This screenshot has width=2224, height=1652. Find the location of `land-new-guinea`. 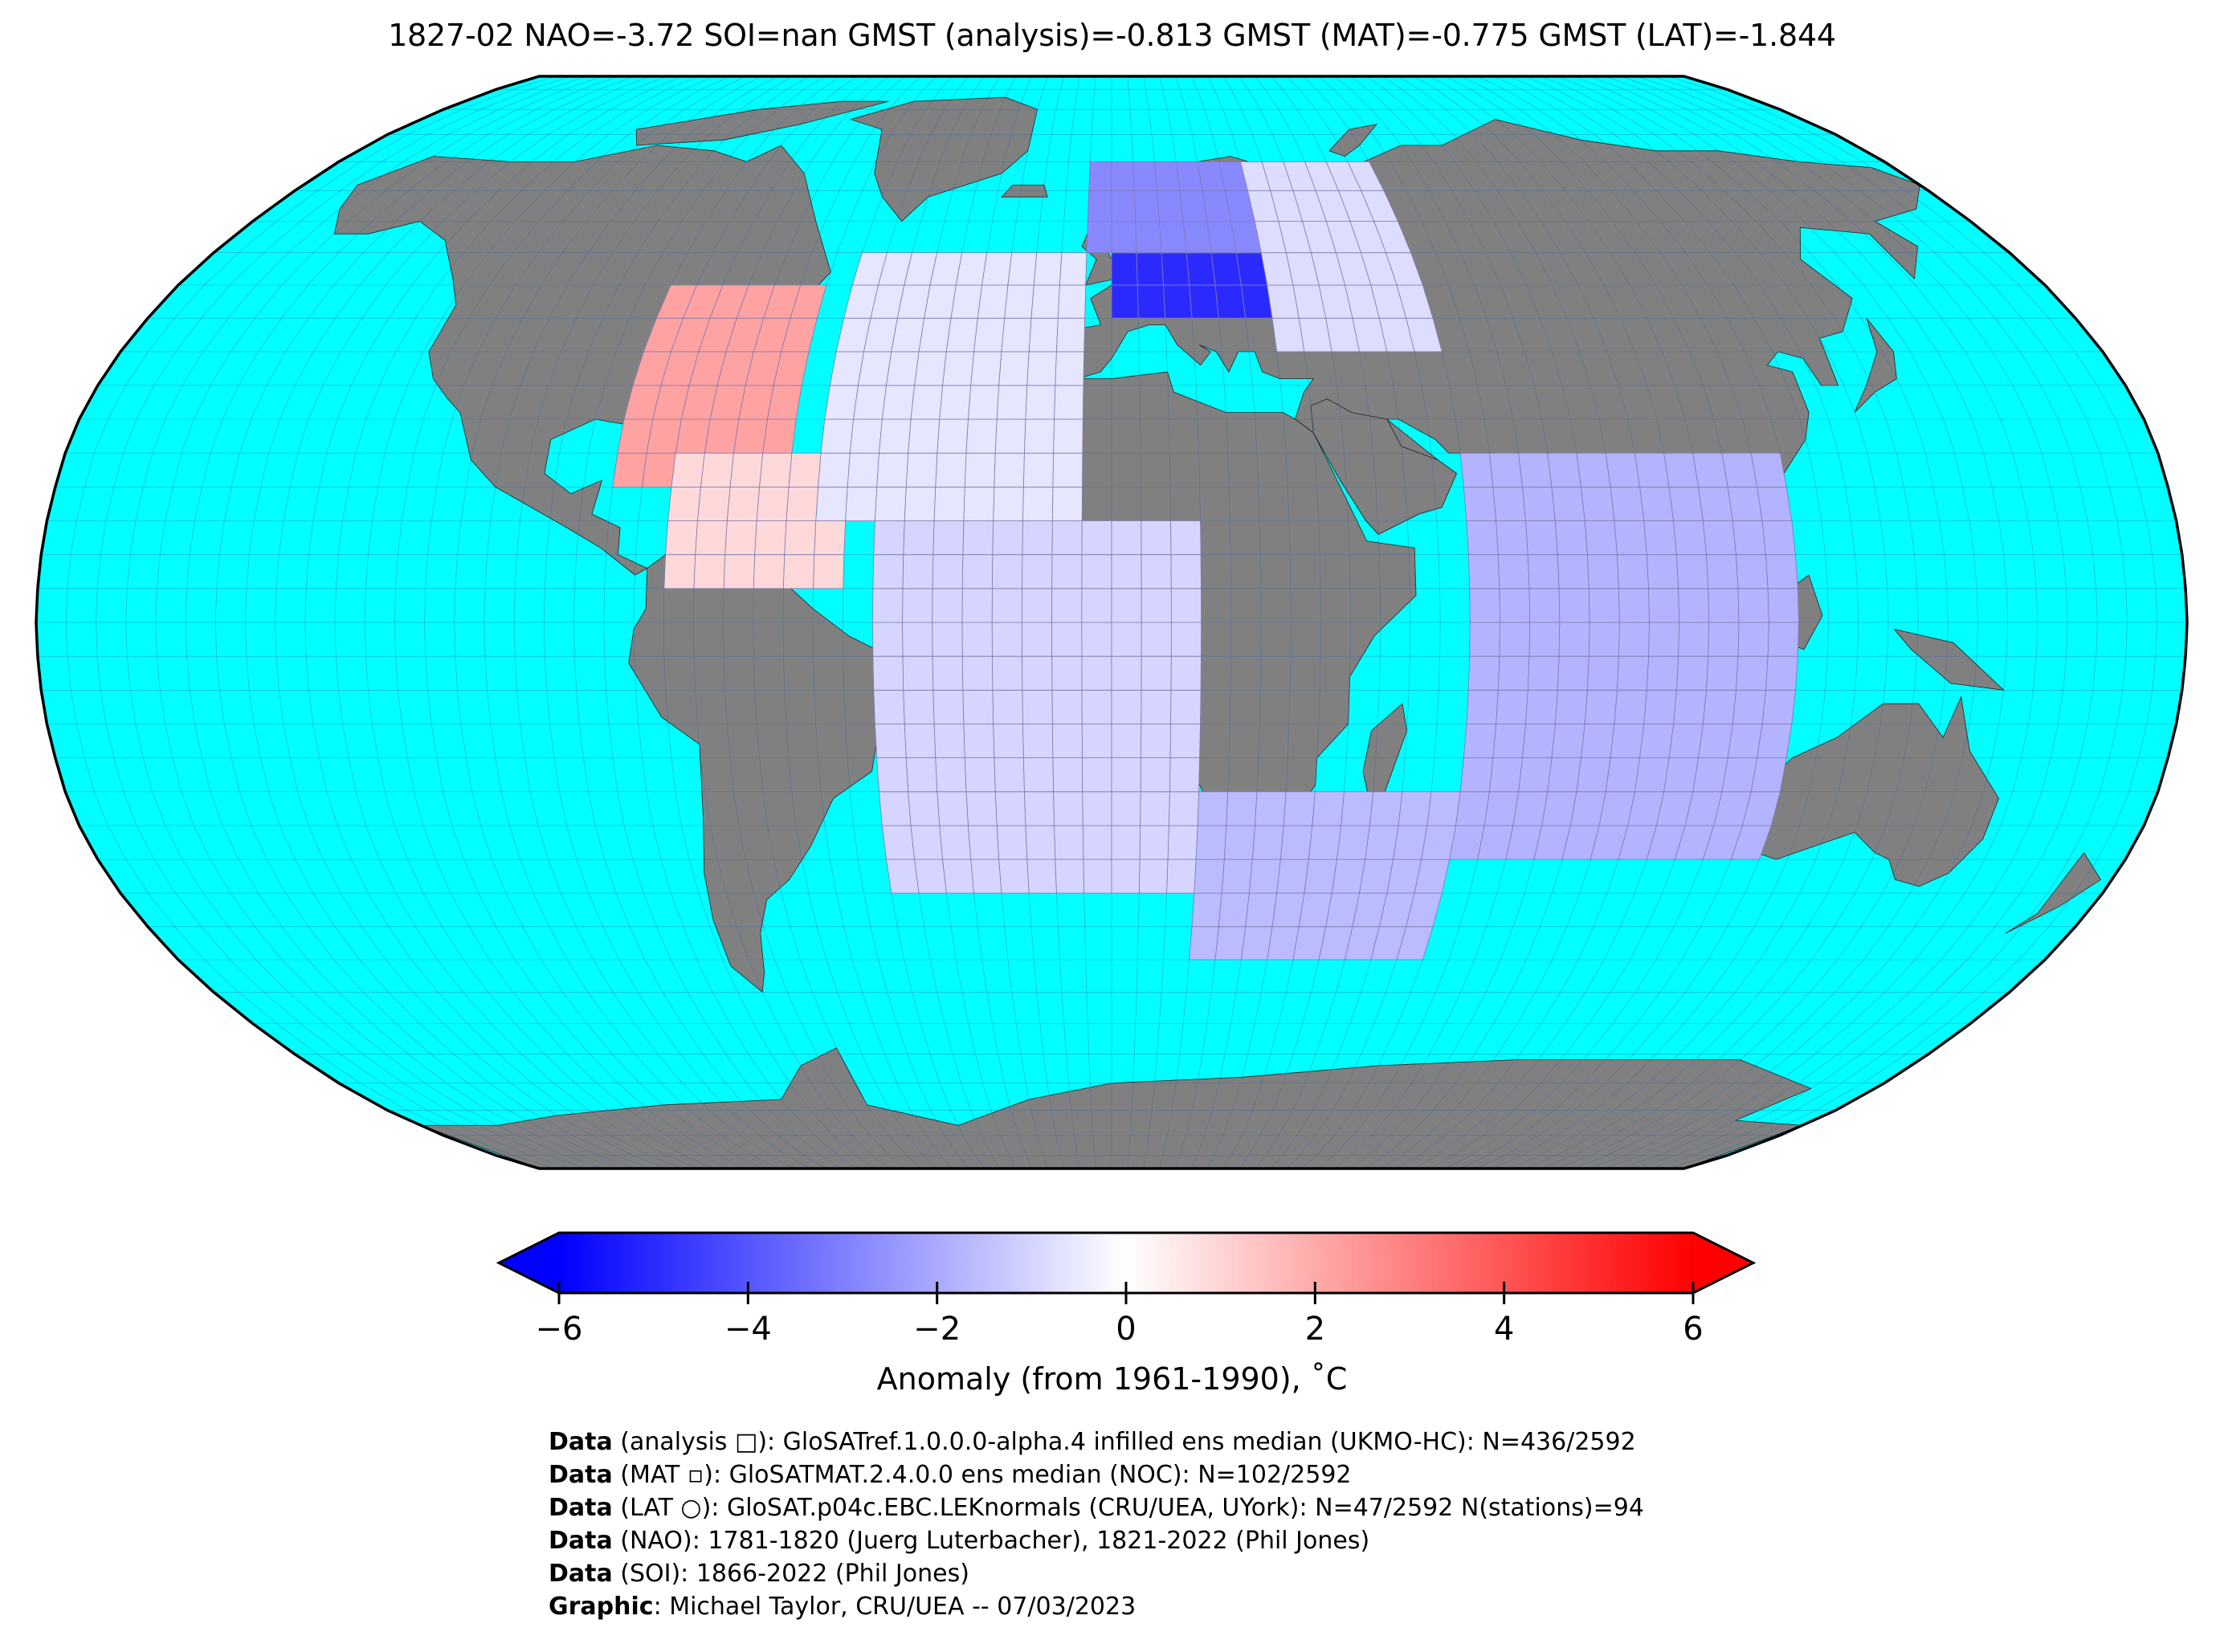

land-new-guinea is located at coordinates (1949, 659).